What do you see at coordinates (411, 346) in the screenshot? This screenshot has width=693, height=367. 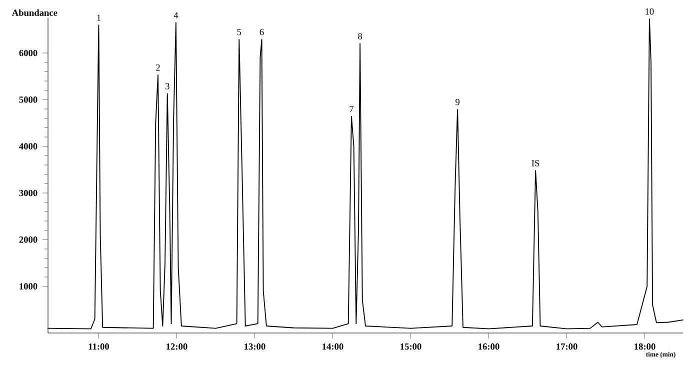 I see `x-tick-label: 15:00` at bounding box center [411, 346].